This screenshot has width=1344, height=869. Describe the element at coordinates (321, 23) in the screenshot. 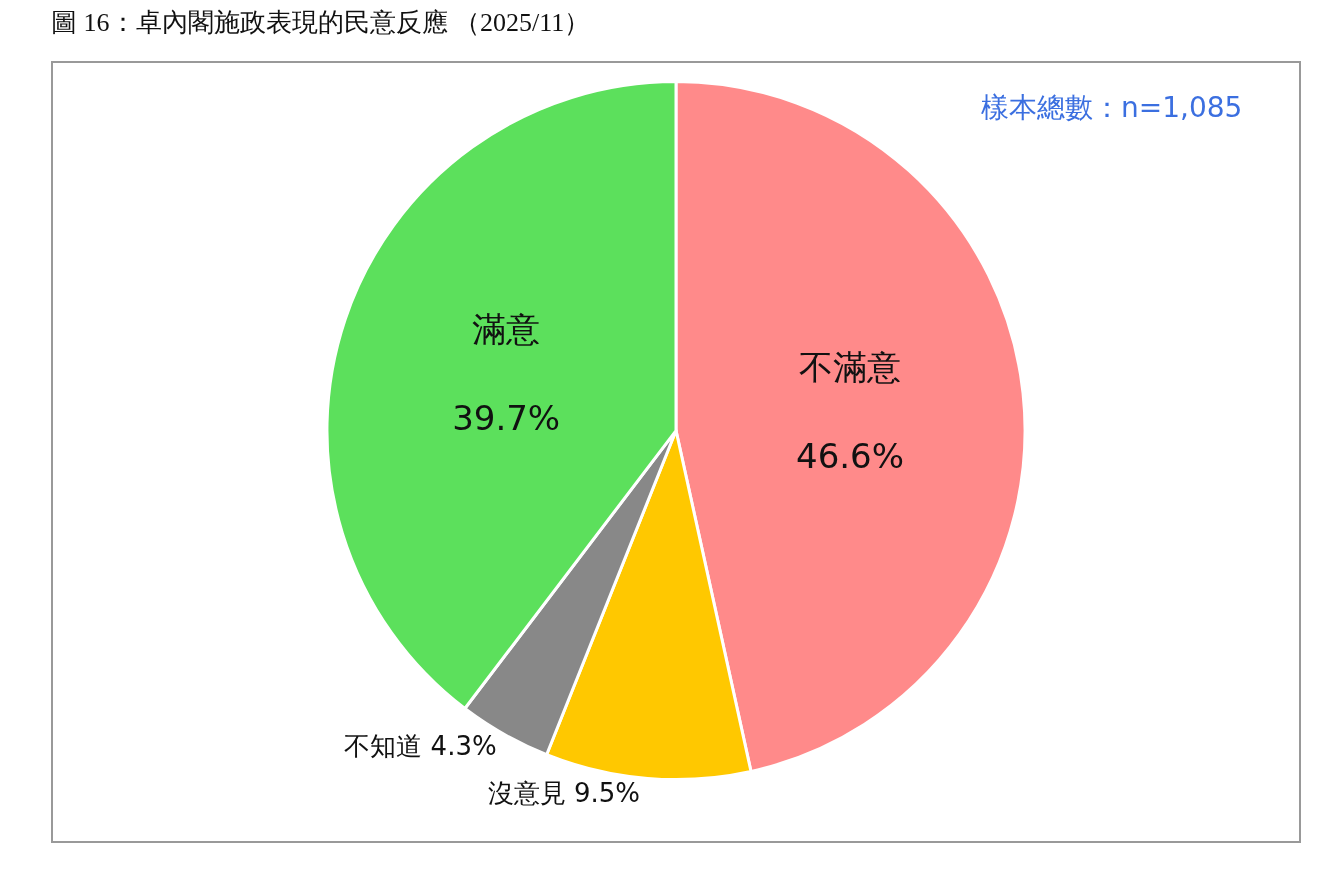

I see `chart-title: 圖 16：卓內閣施政表現的民意反應 （2025/11）` at that location.